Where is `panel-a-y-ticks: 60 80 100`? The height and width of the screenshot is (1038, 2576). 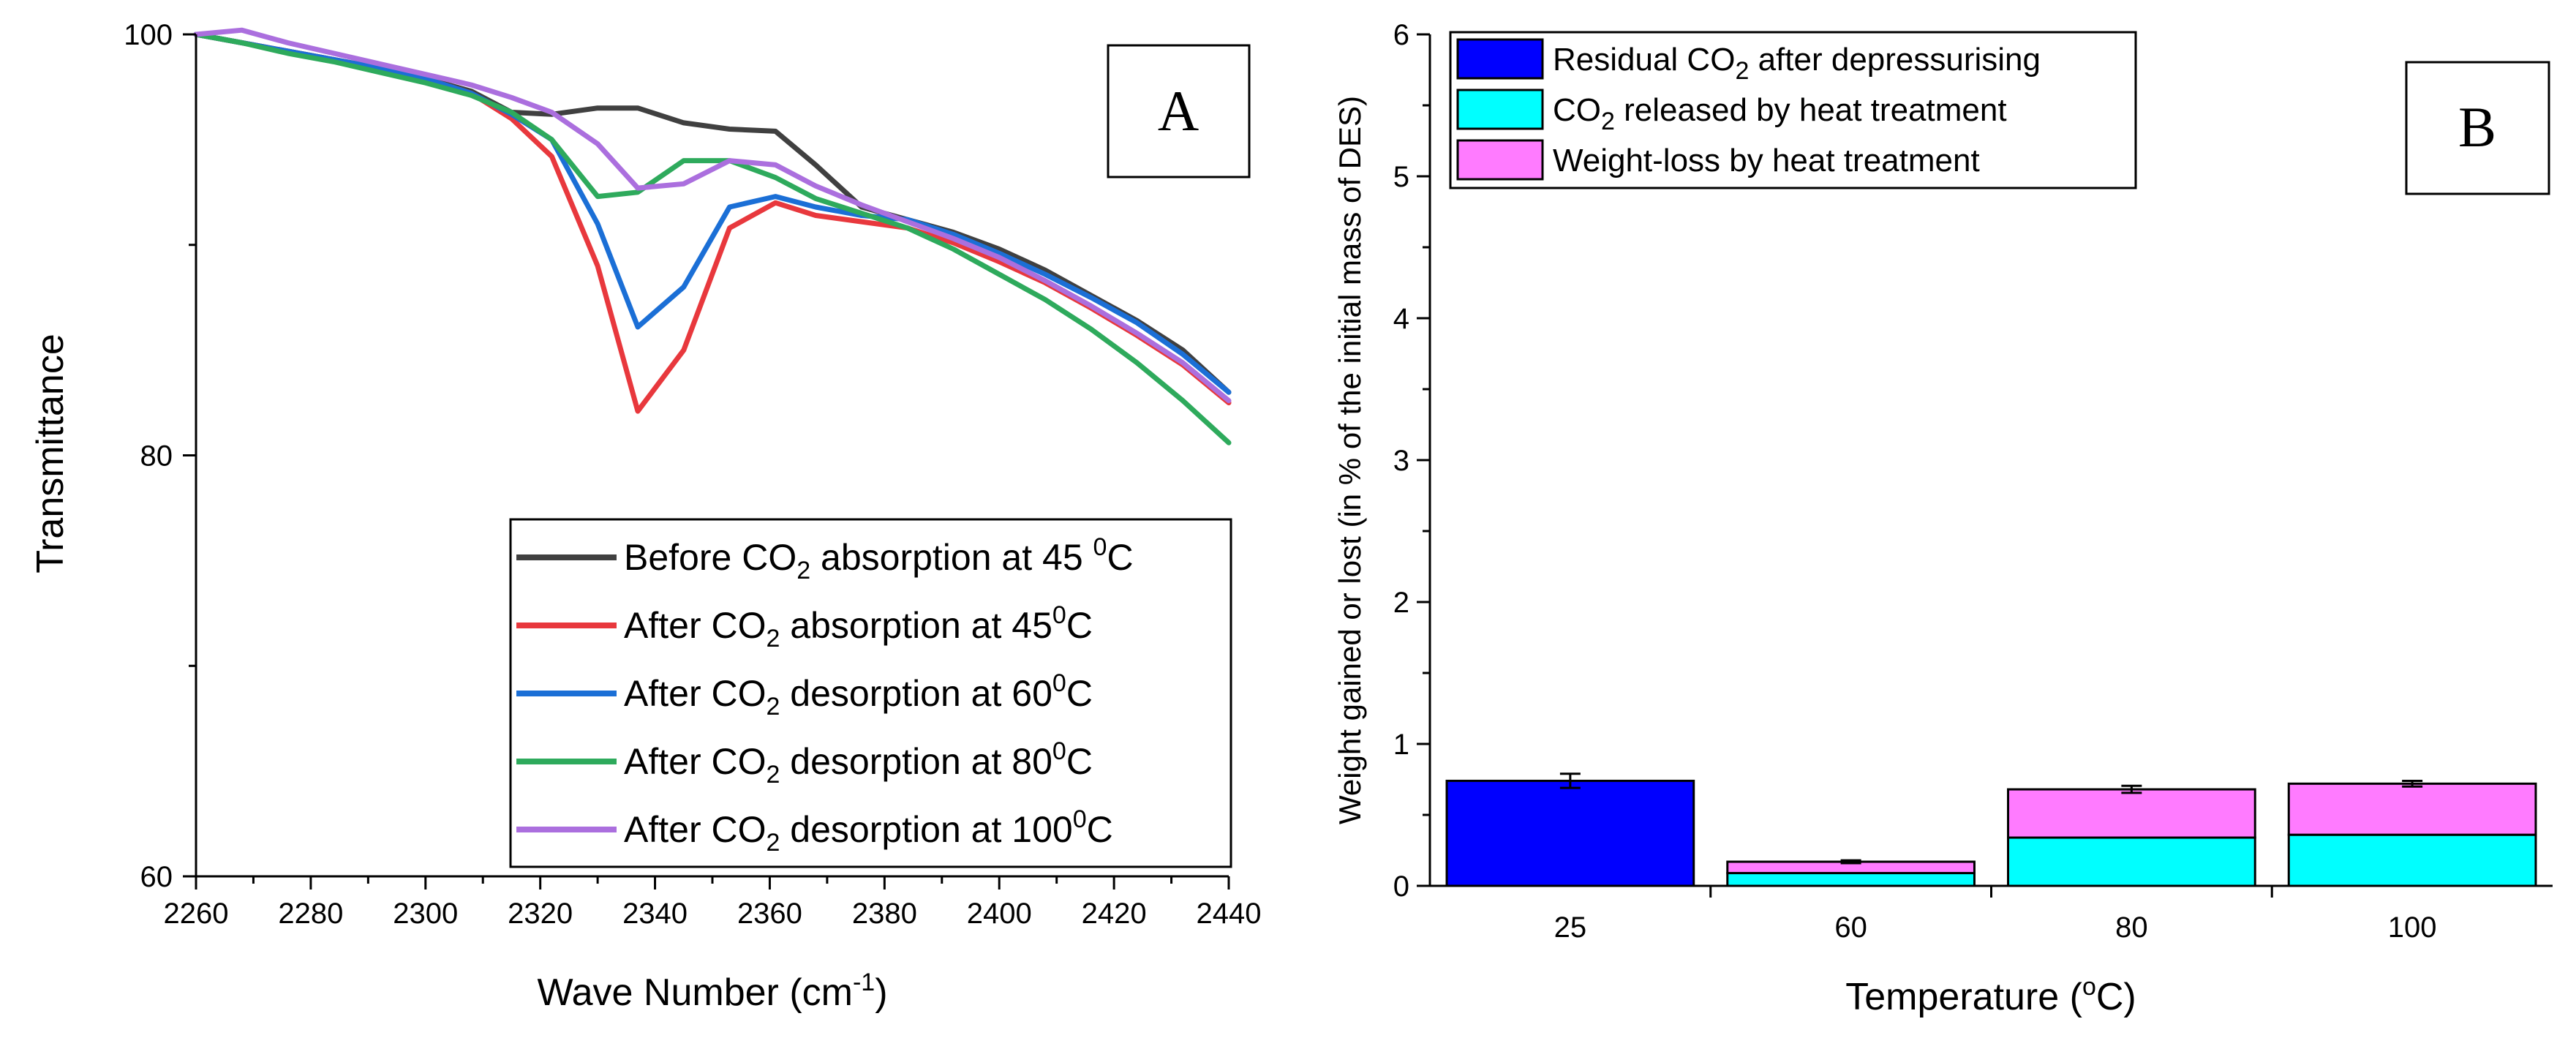 panel-a-y-ticks: 60 80 100 is located at coordinates (160, 456).